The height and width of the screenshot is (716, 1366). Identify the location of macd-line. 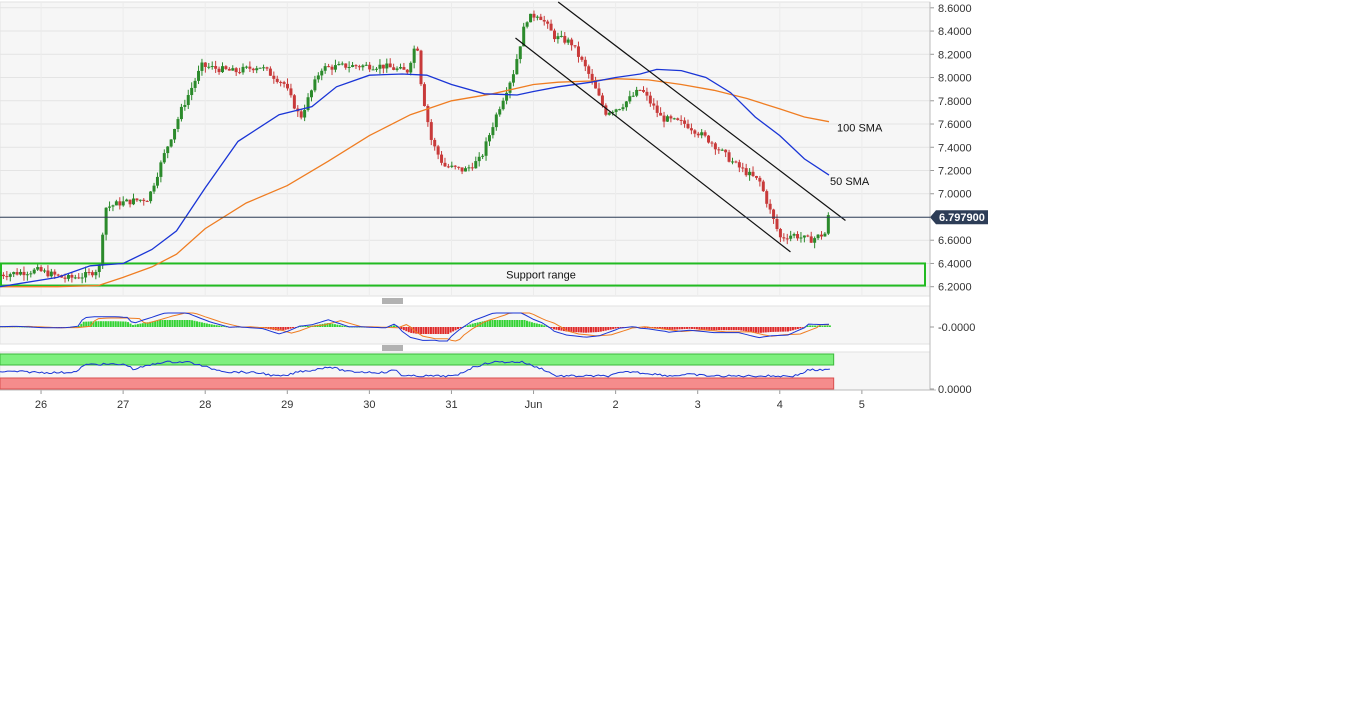
(415, 327).